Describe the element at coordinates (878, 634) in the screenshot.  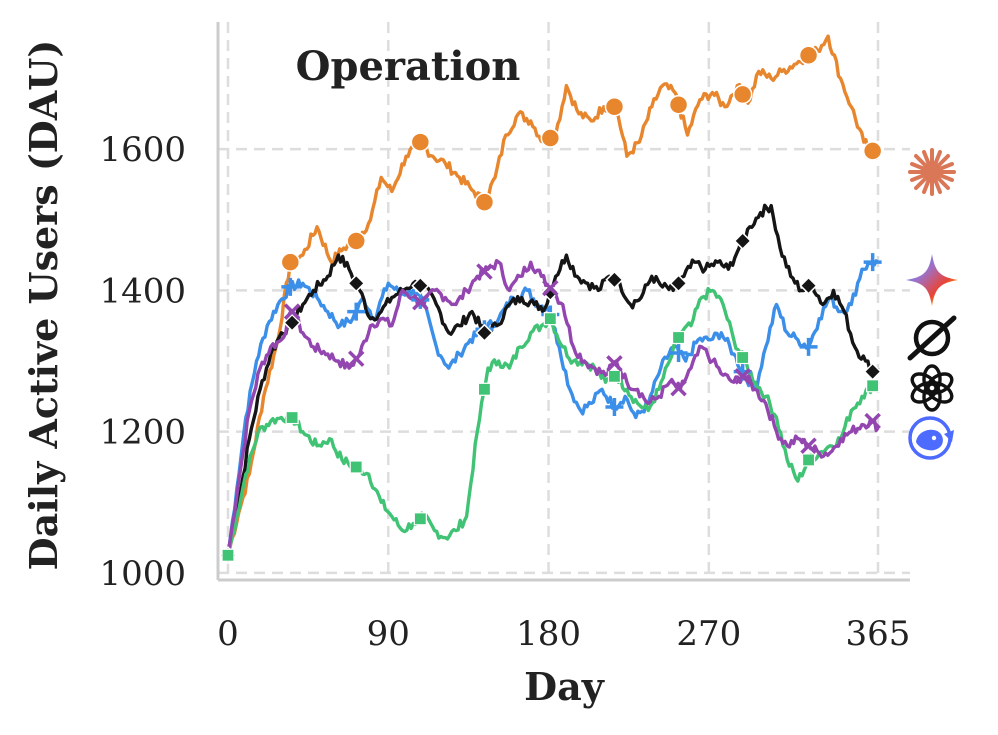
I see `x-tick-label: 365` at that location.